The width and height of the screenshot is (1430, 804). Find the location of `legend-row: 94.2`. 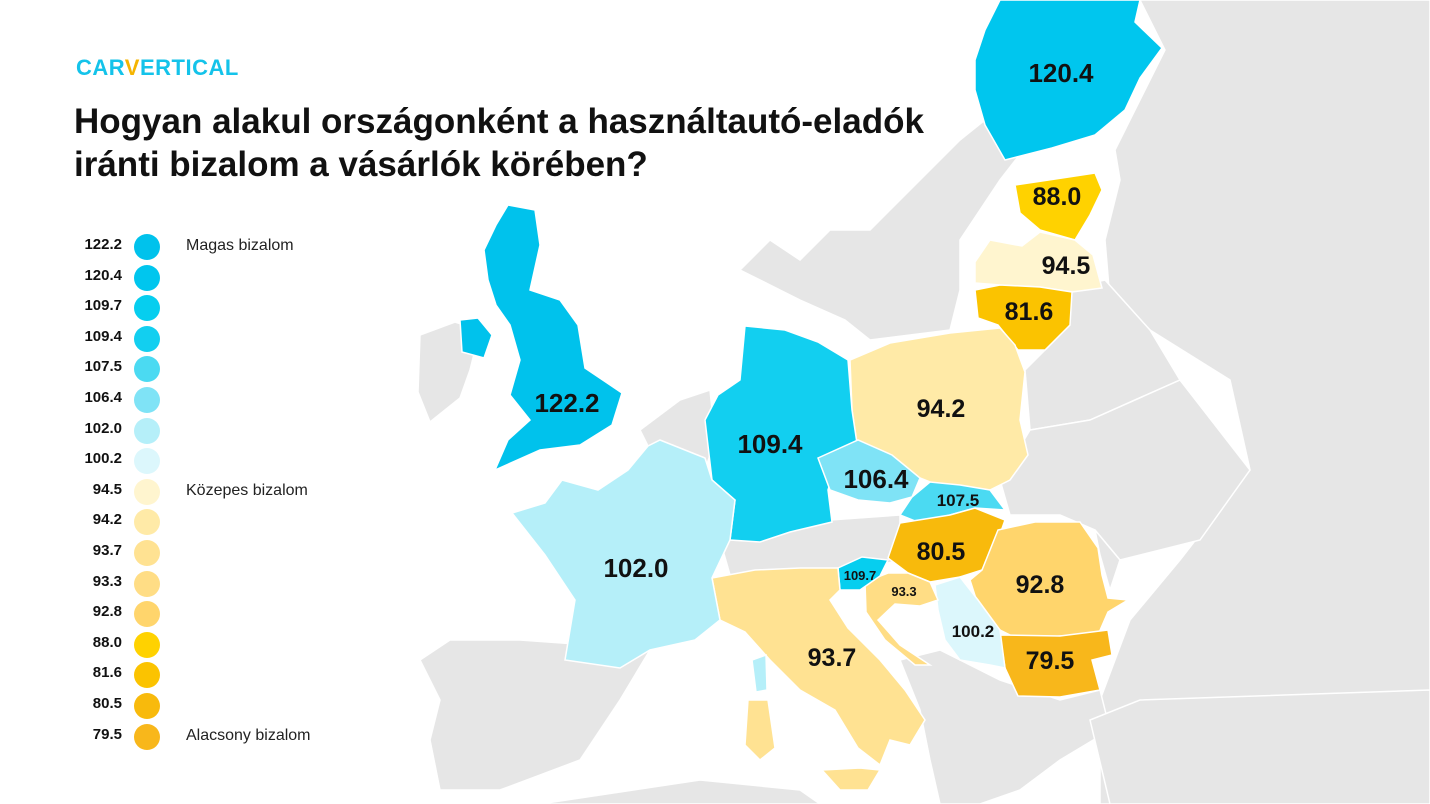

legend-row: 94.2 is located at coordinates (224, 521).